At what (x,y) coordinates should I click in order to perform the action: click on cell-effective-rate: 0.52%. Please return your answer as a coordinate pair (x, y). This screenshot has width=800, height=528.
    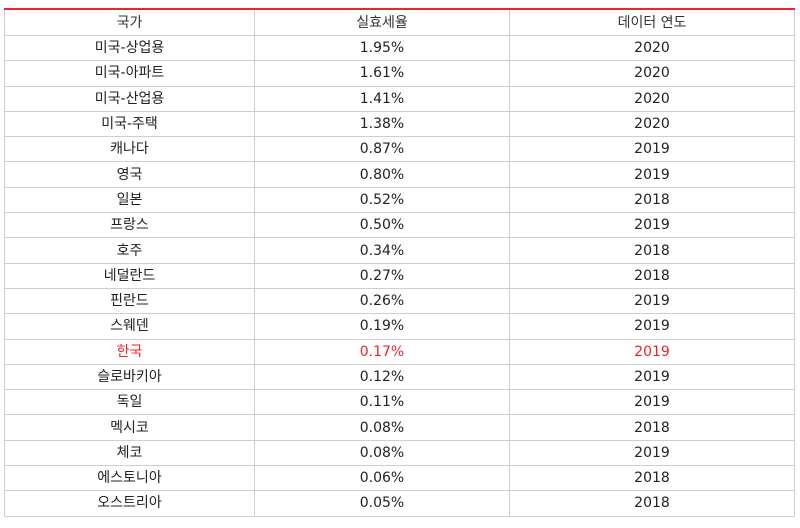
    Looking at the image, I should click on (382, 200).